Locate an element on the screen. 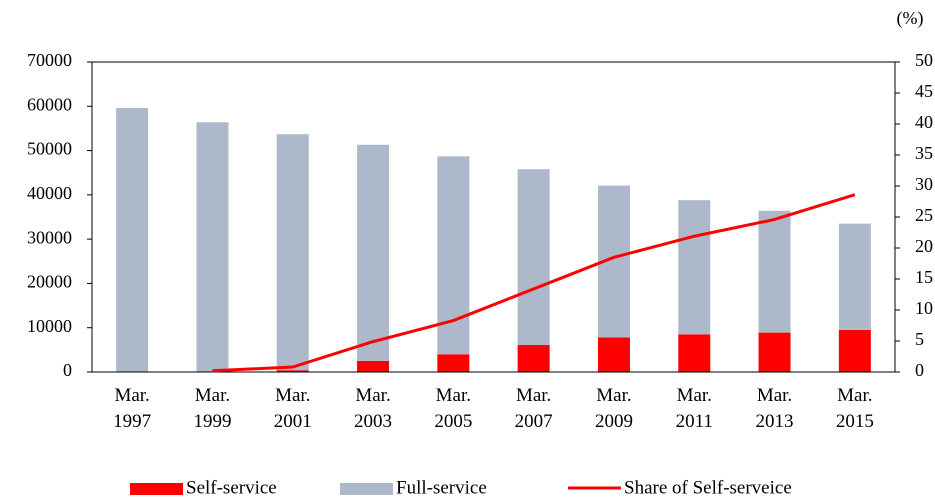  legend-label: Share of Self-serveice is located at coordinates (708, 487).